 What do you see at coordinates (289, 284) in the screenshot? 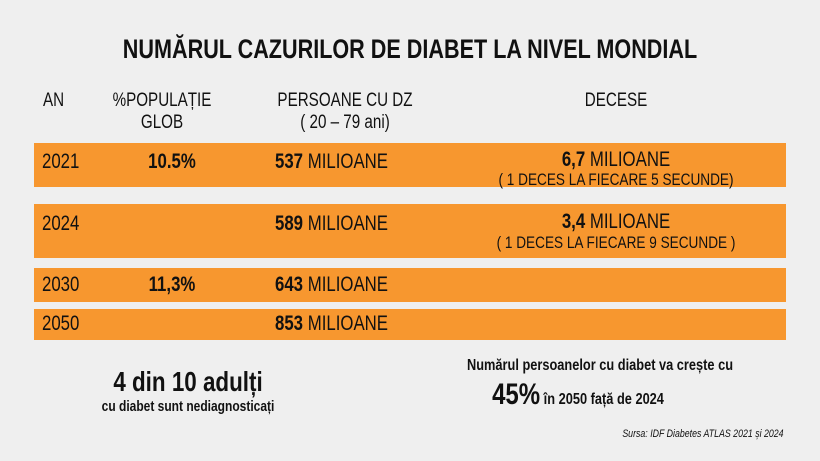
I see `persons-number: 643` at bounding box center [289, 284].